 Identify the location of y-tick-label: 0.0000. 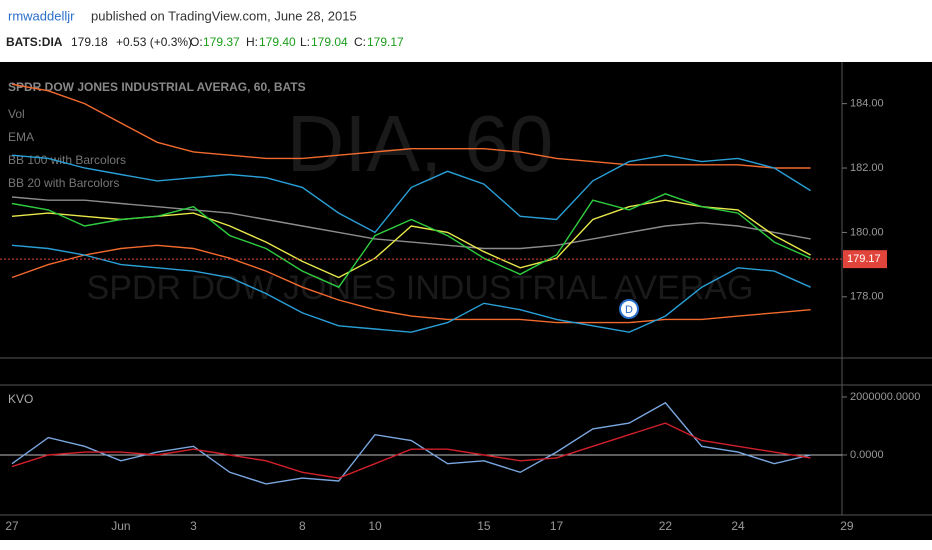
(867, 455).